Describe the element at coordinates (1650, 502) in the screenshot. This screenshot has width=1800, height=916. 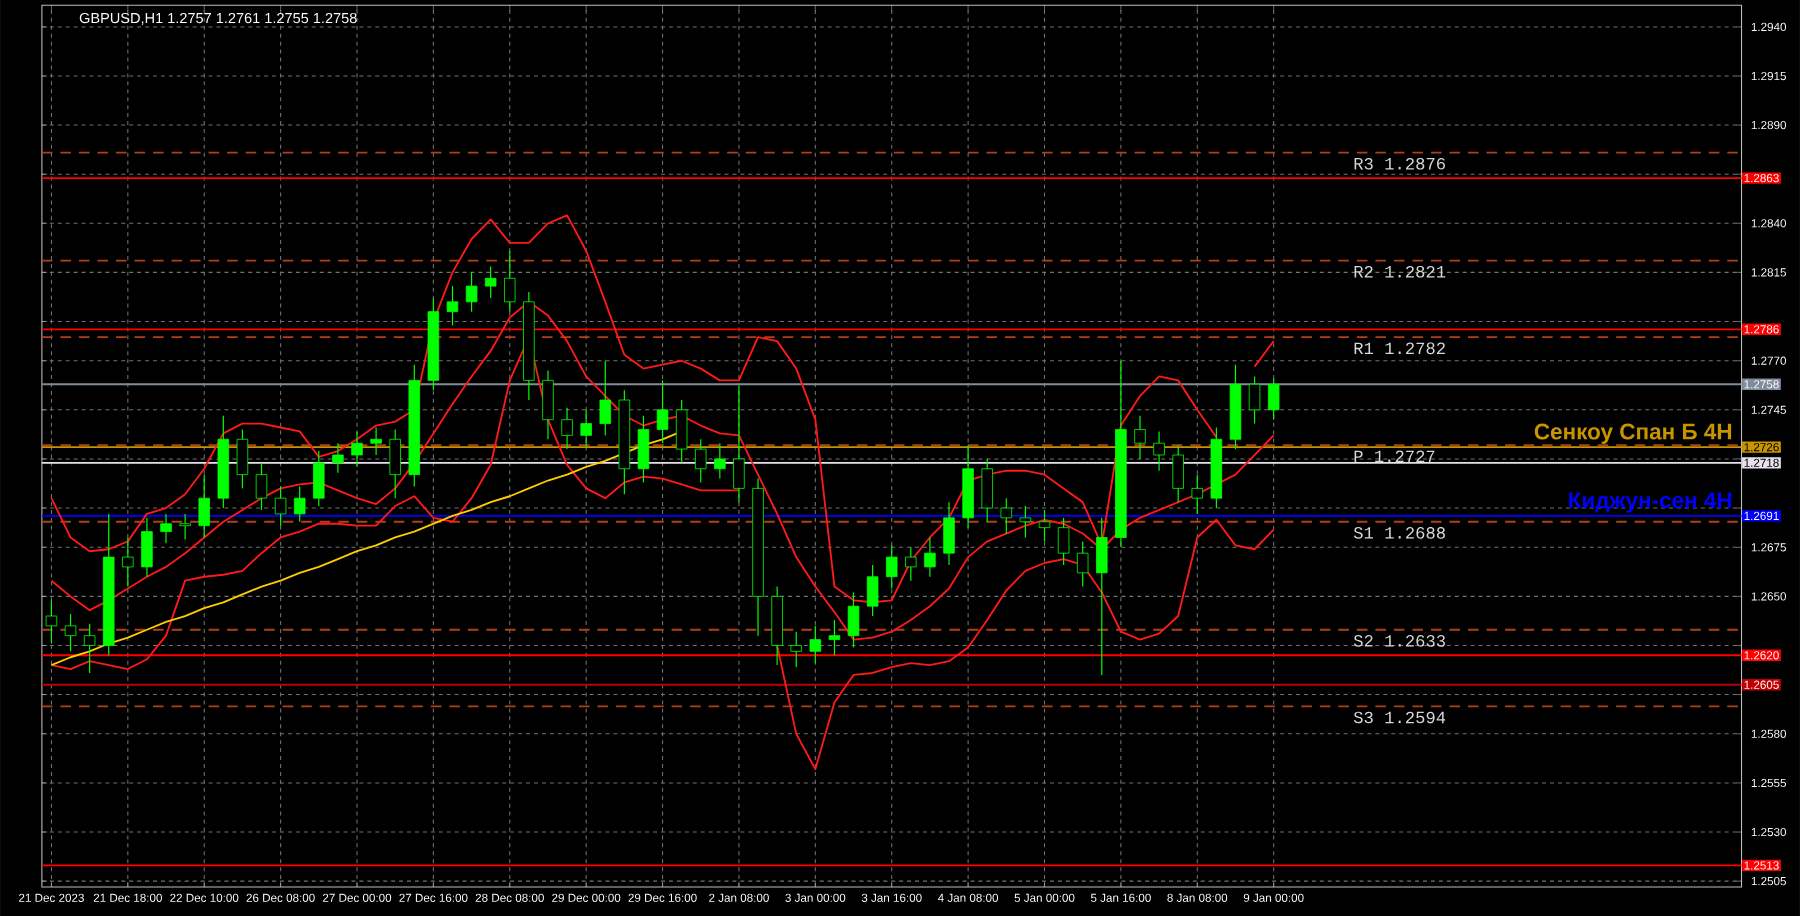
I see `ref-line-label: Киджун-сен 4H` at that location.